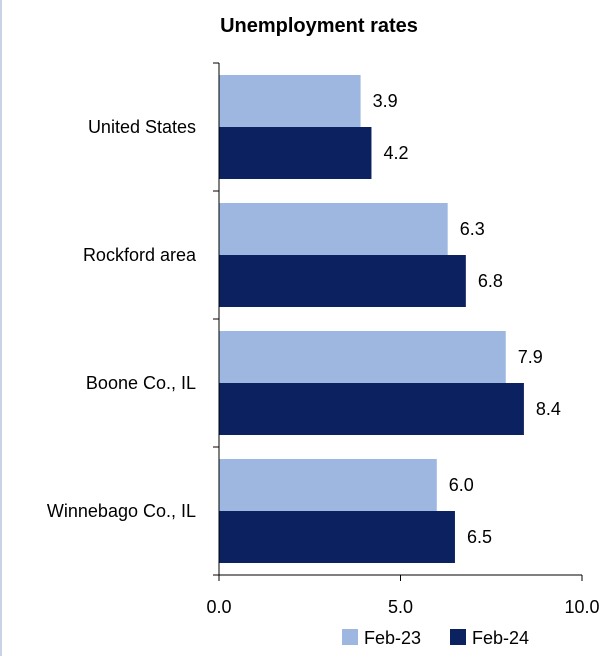 The image size is (609, 656). Describe the element at coordinates (328, 485) in the screenshot. I see `bar-feb23-winnebago-co-il` at that location.